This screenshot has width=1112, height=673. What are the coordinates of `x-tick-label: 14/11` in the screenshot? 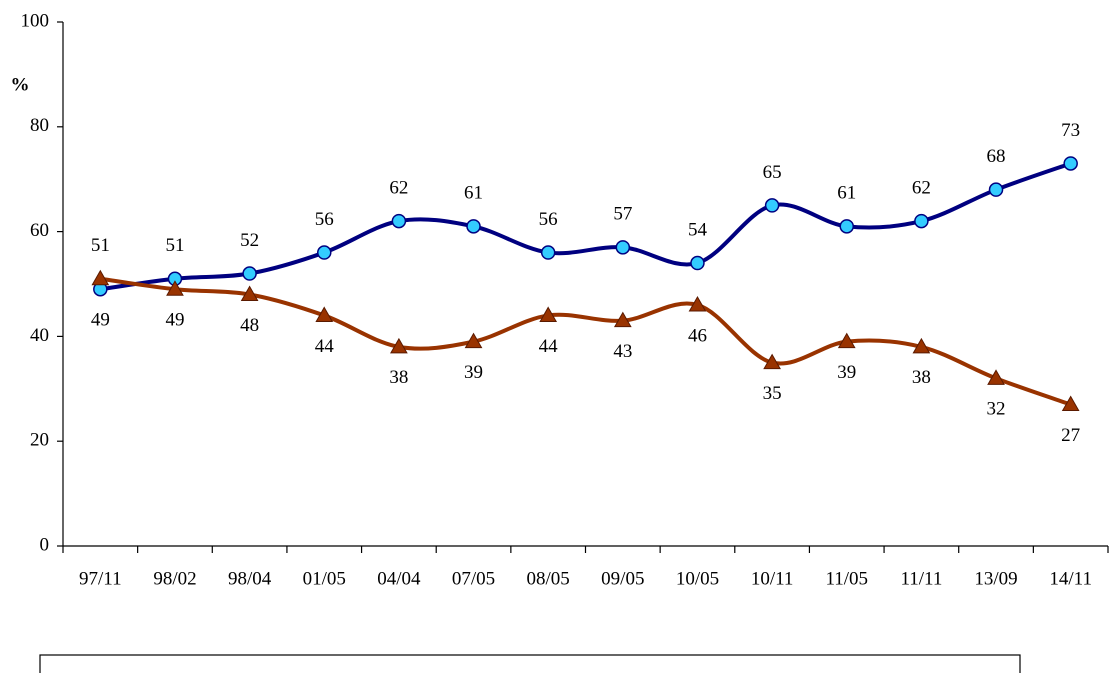 It's located at (1070, 578).